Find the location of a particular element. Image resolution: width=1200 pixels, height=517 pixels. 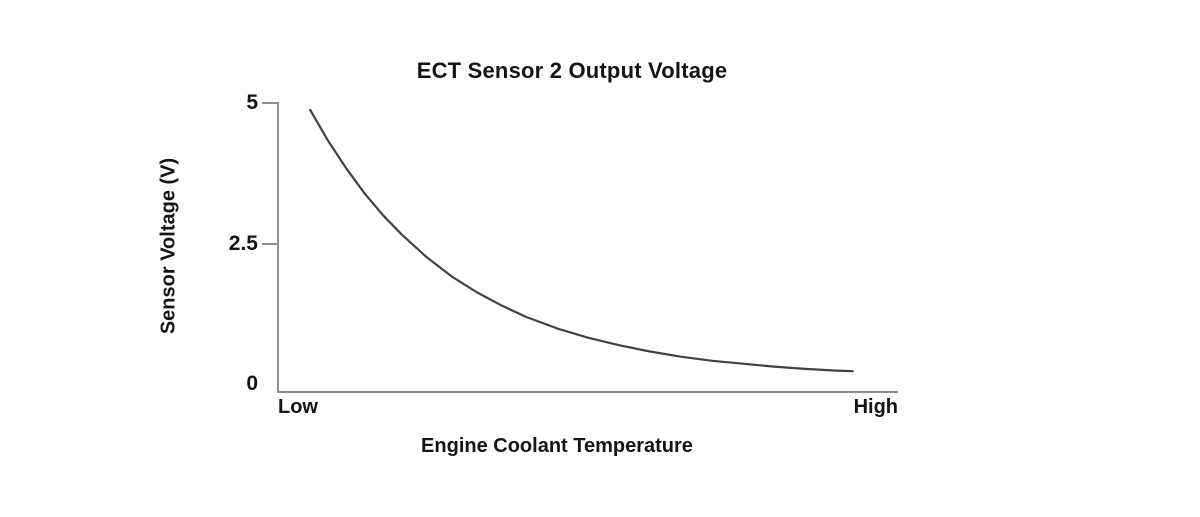

y-tick-label-5: 5 is located at coordinates (252, 102).